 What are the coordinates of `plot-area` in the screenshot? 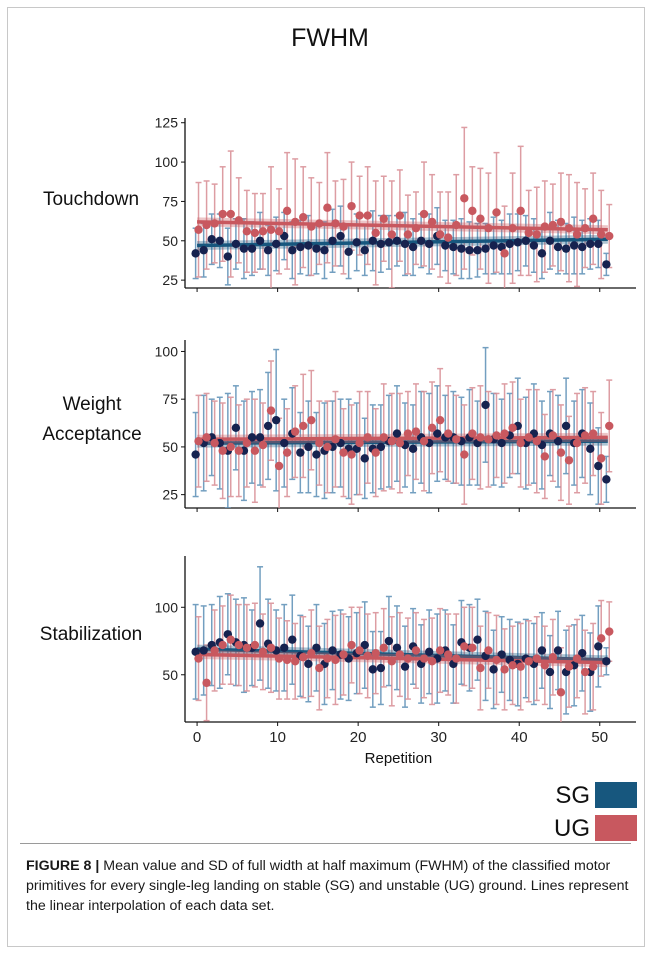 It's located at (402, 644).